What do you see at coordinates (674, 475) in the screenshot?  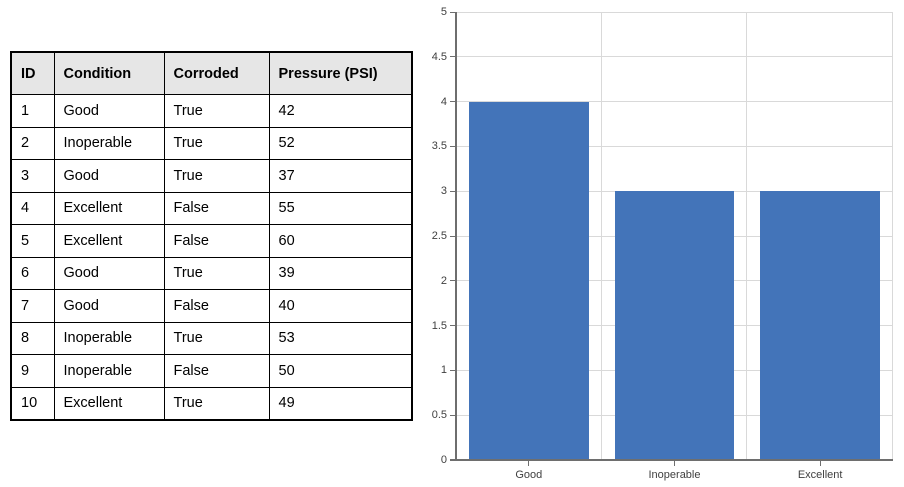 I see `x-axis-label: Inoperable` at bounding box center [674, 475].